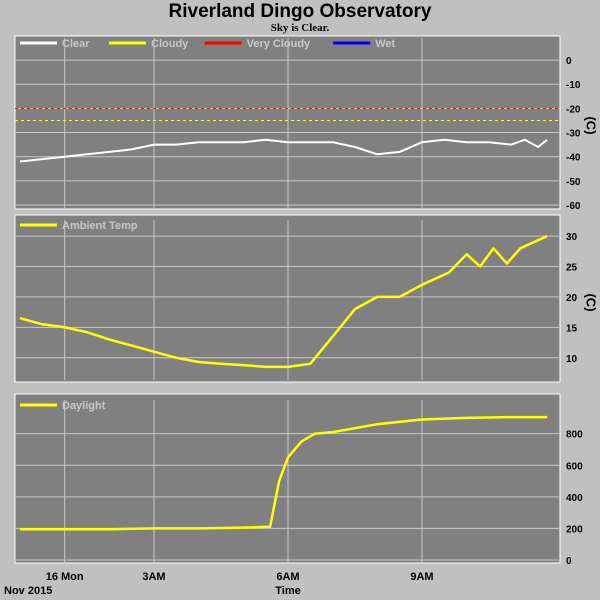 Image resolution: width=600 pixels, height=600 pixels. Describe the element at coordinates (170, 44) in the screenshot. I see `legend-label: Cloudy` at that location.